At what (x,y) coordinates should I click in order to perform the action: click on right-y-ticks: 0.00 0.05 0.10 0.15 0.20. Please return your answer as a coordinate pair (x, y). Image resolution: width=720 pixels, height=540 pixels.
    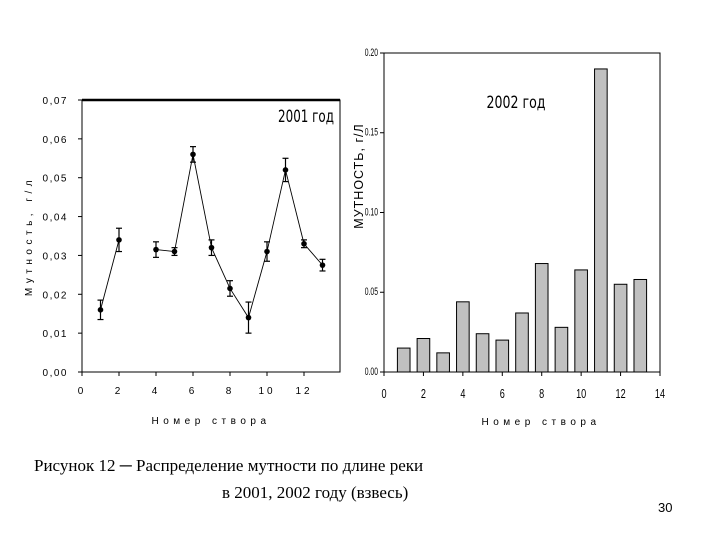
    Looking at the image, I should click on (374, 211).